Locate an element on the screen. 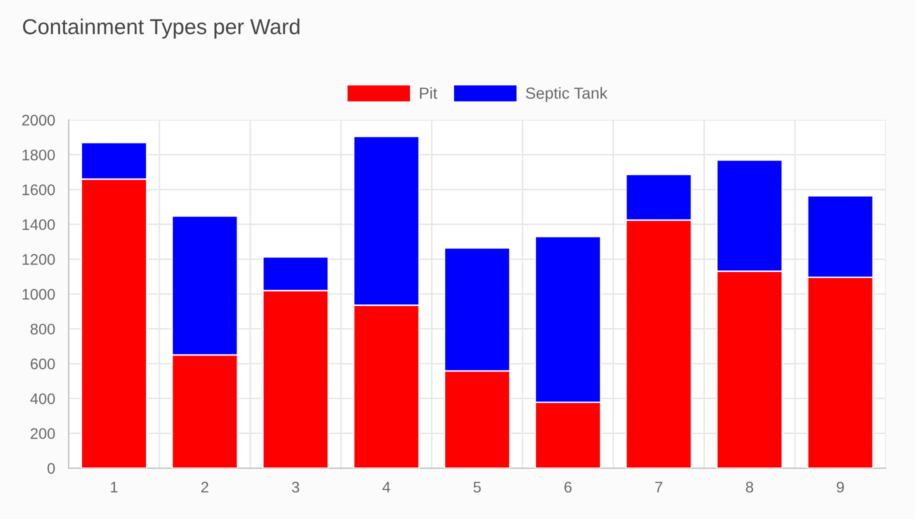 The height and width of the screenshot is (519, 915). y-tick-label: 0 is located at coordinates (51, 468).